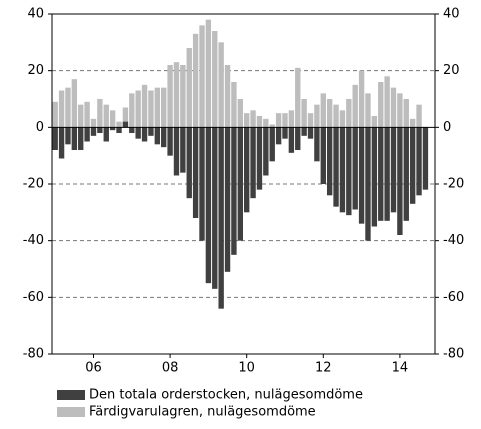 The width and height of the screenshot is (481, 429). Describe the element at coordinates (33, 240) in the screenshot. I see `y-tick-label: -40` at that location.